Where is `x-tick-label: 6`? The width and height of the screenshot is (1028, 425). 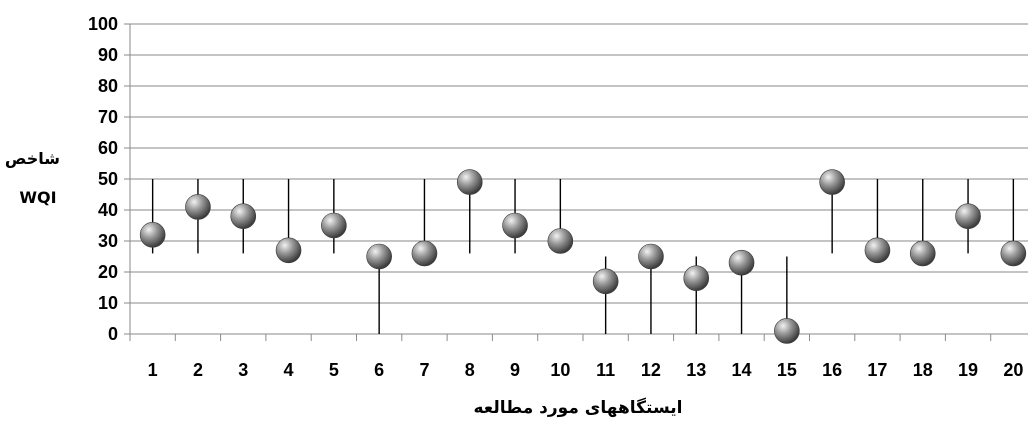
x-tick-label: 6 is located at coordinates (379, 370).